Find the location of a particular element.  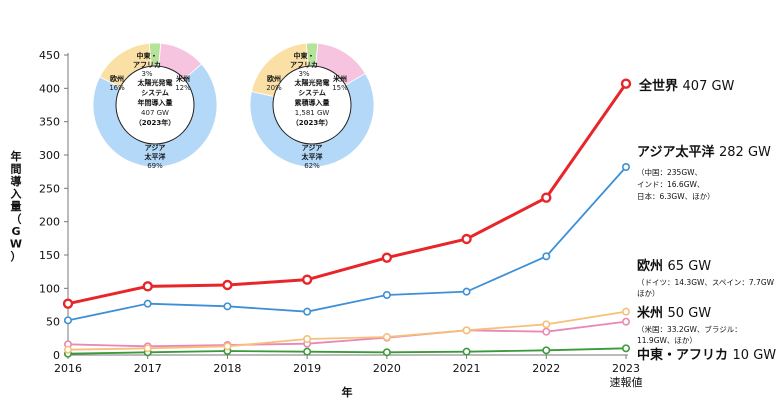

americas-label: 米州 50 GW is located at coordinates (674, 313).